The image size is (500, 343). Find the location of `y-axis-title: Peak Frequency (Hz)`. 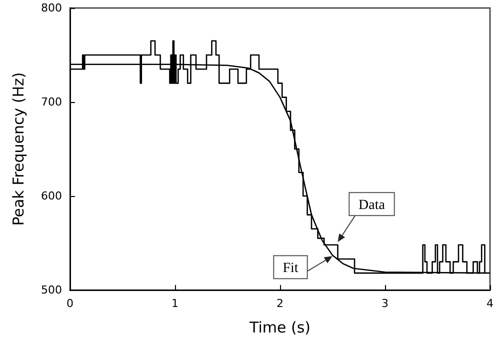

y-axis-title: Peak Frequency (Hz) is located at coordinates (19, 149).